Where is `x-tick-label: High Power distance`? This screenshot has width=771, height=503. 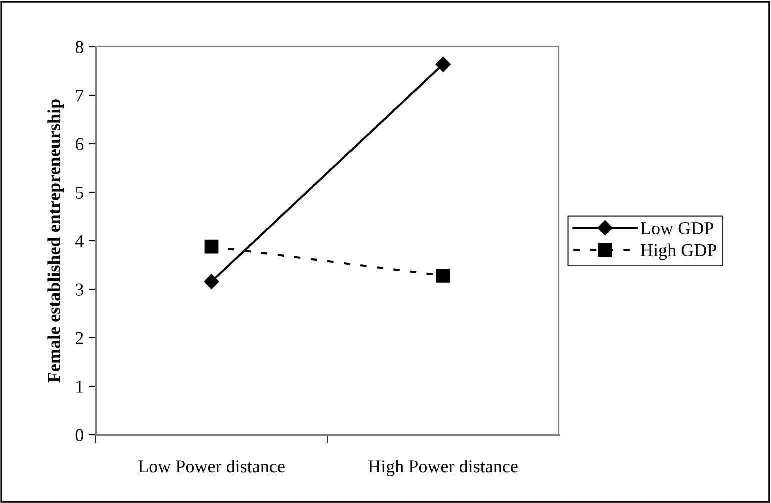 x-tick-label: High Power distance is located at coordinates (443, 468).